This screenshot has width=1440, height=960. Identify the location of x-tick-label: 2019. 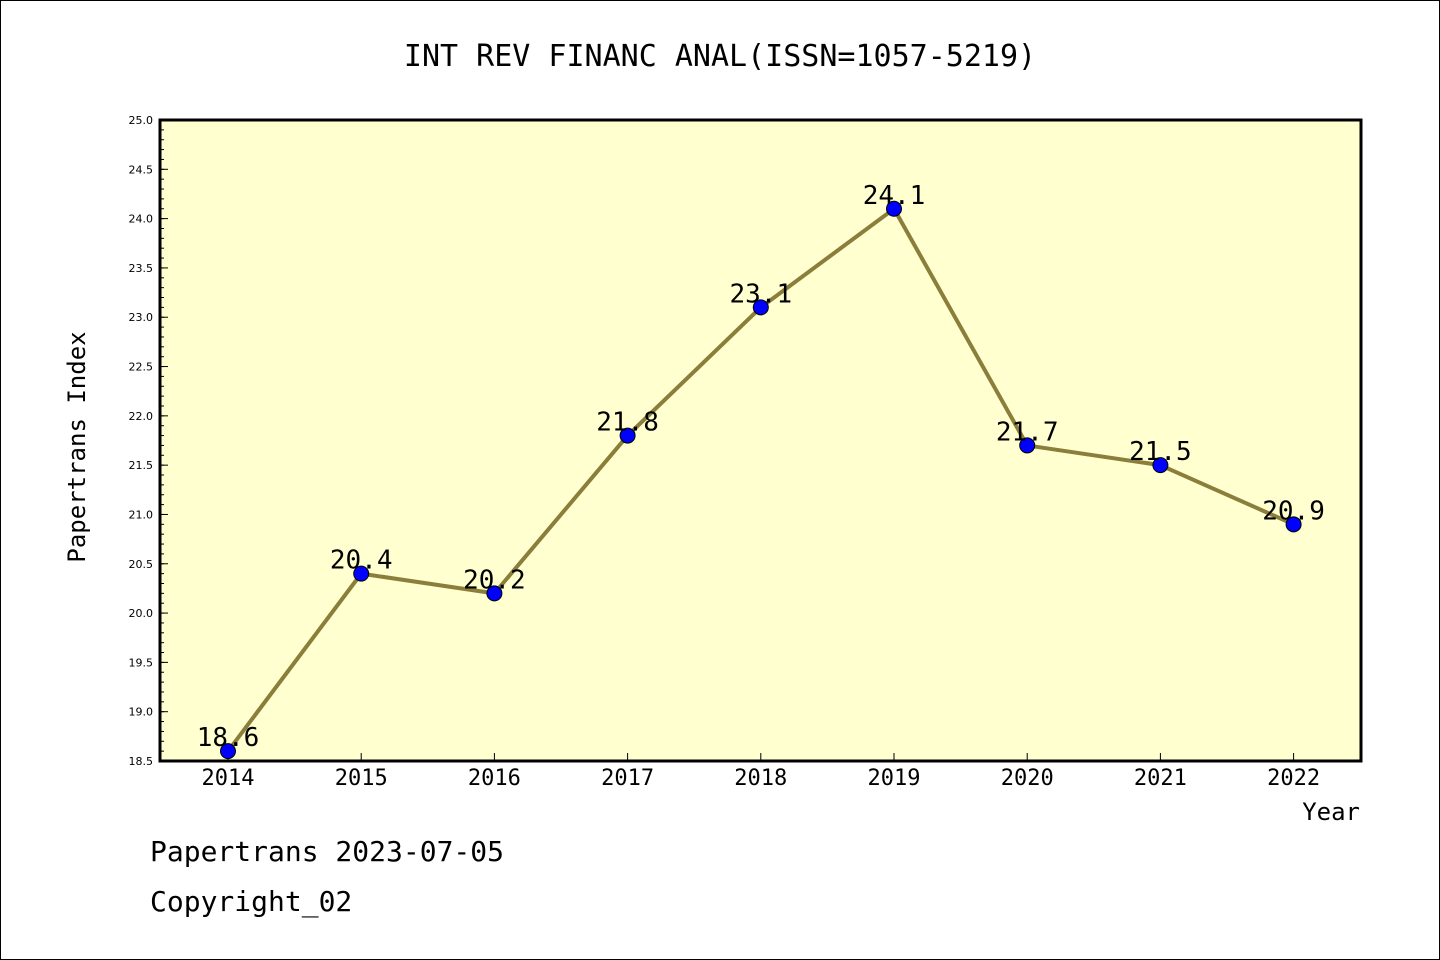
(894, 778).